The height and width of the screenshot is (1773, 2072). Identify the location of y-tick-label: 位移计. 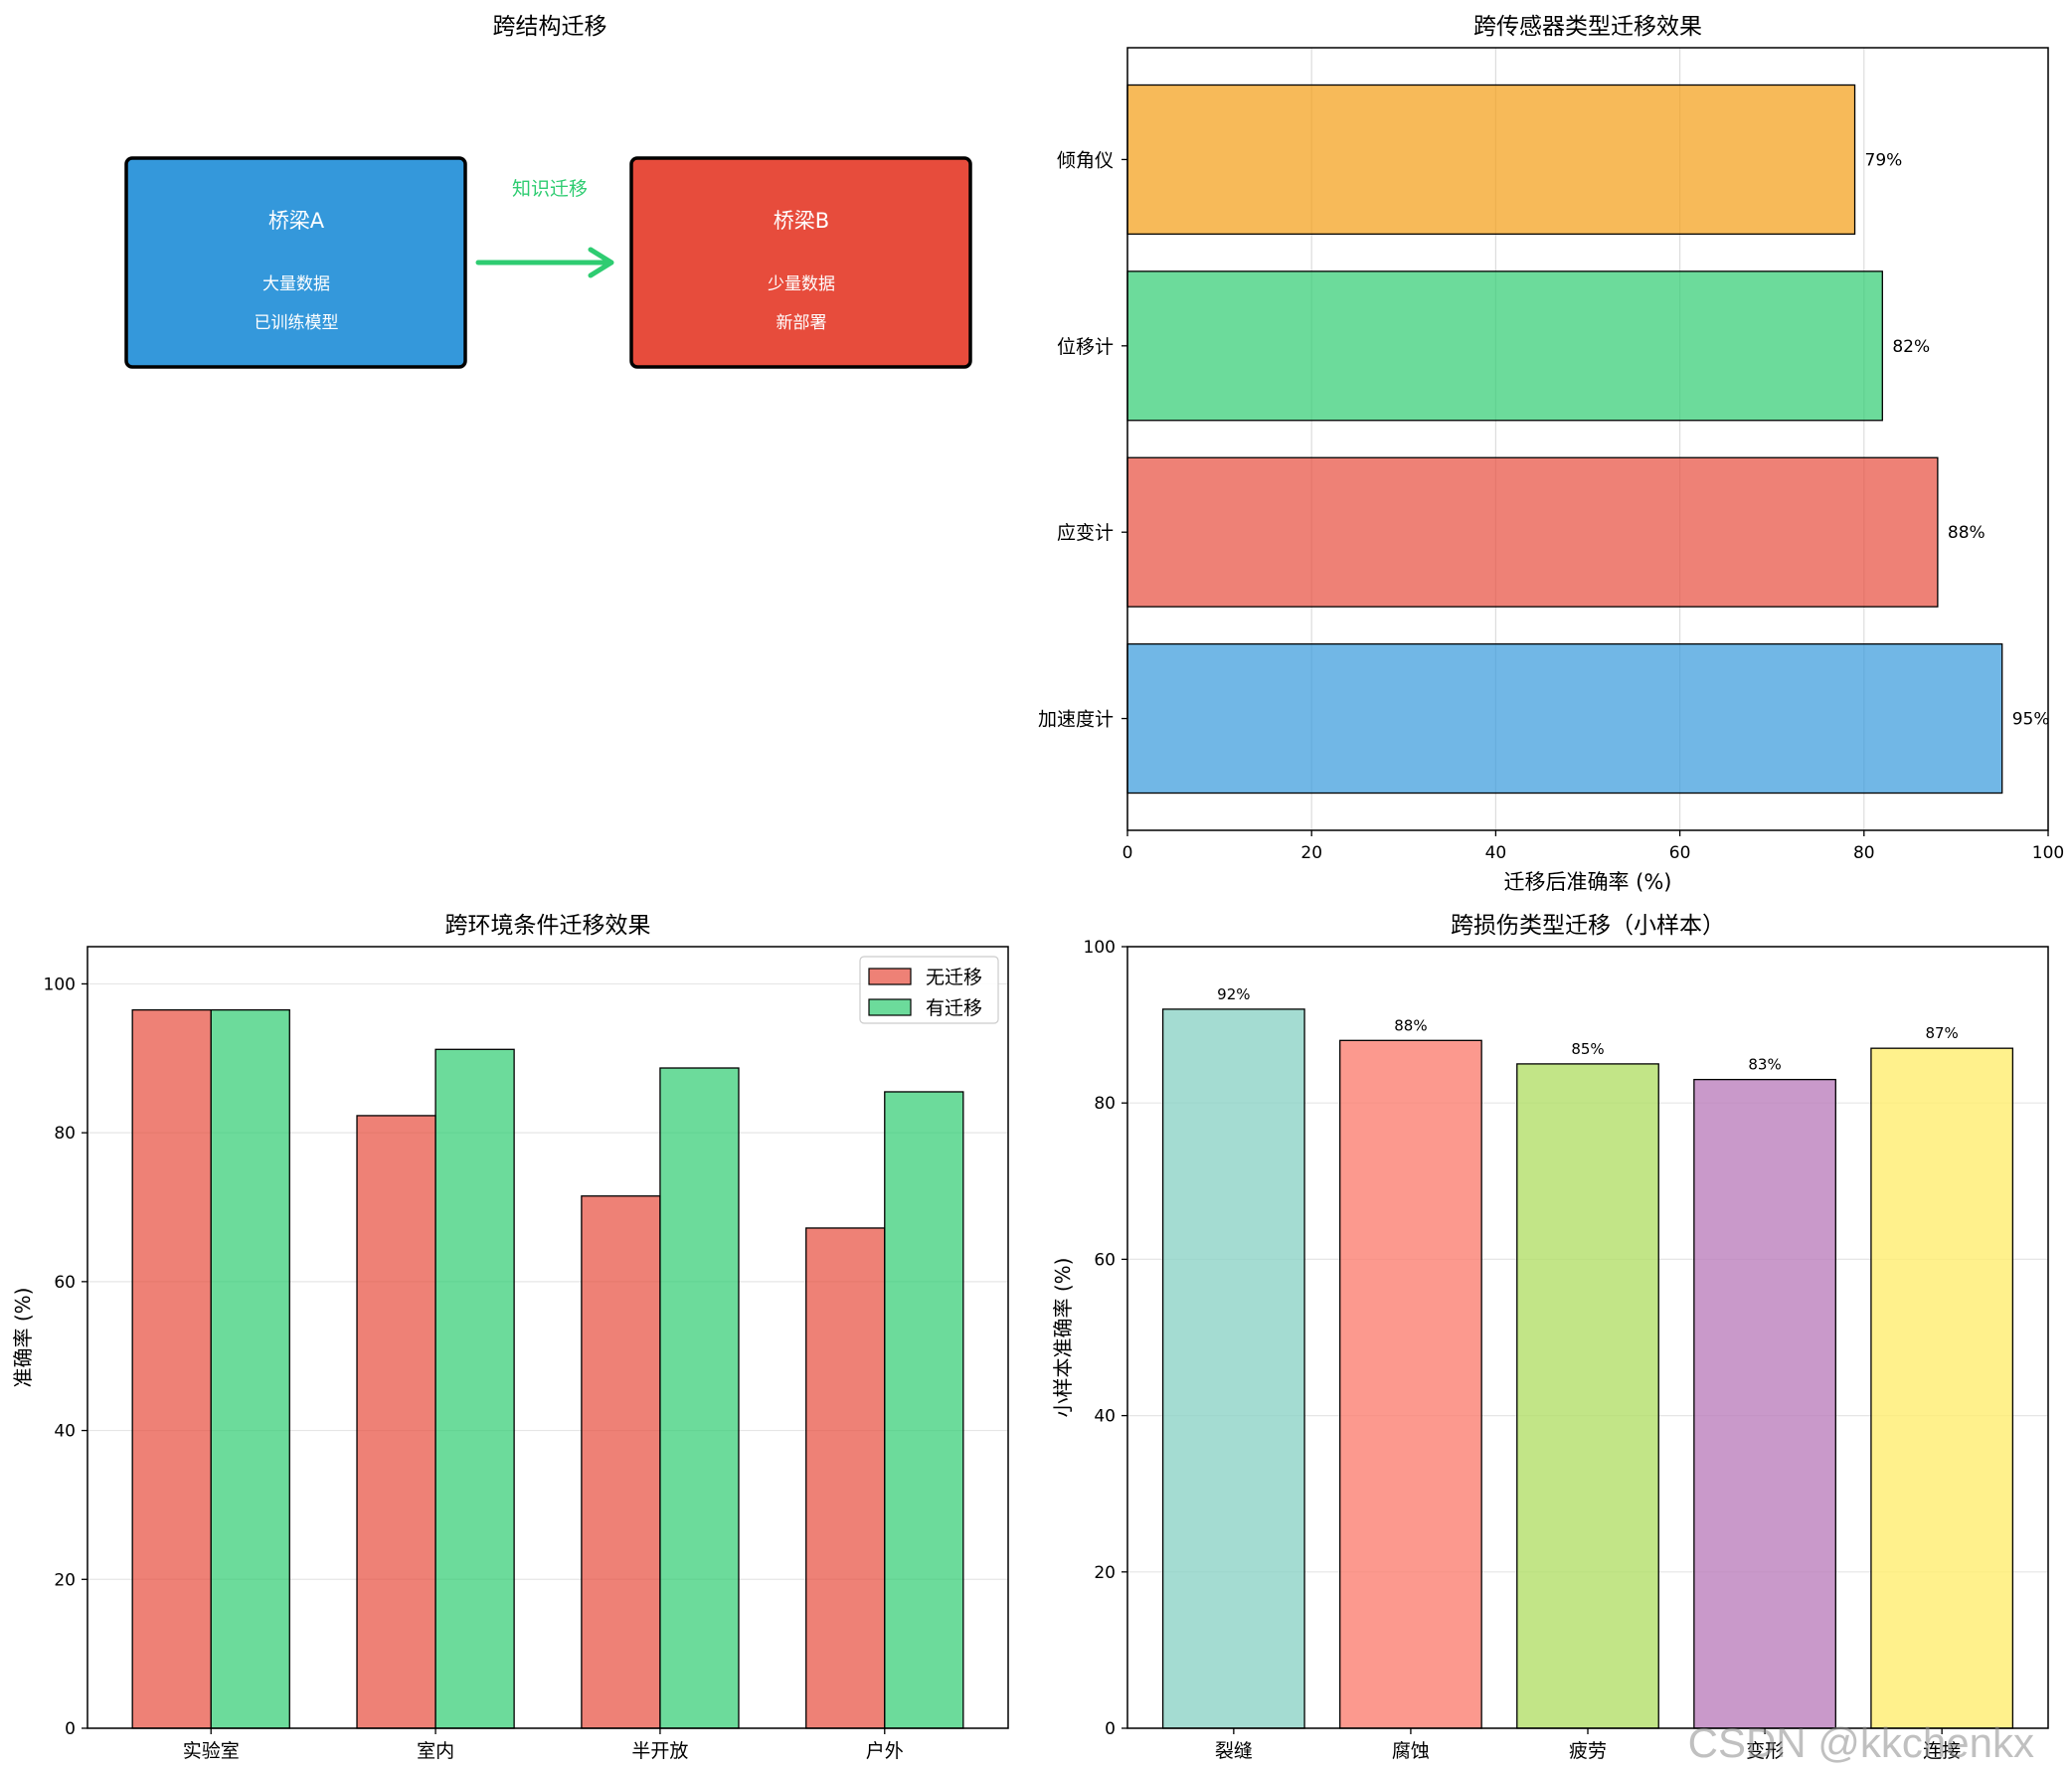
(1085, 347).